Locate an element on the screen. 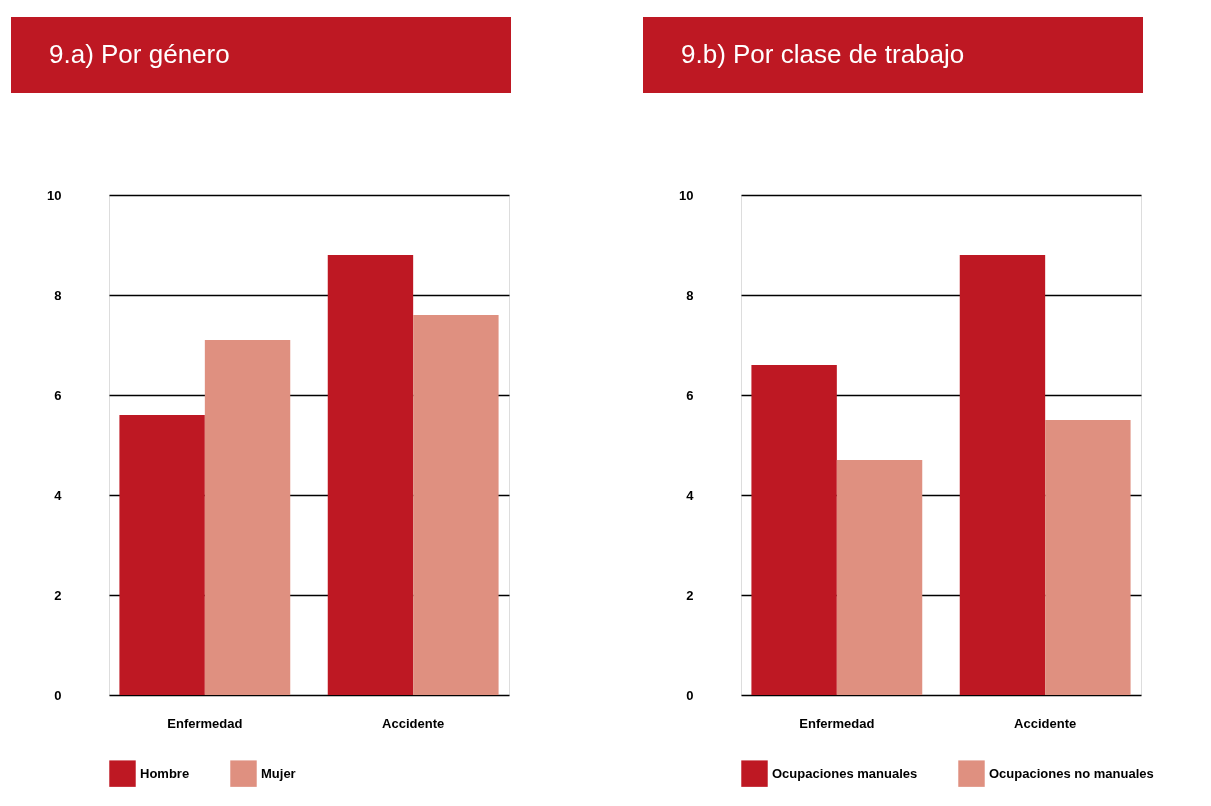 This screenshot has width=1211, height=806. legend-label: Hombre is located at coordinates (165, 773).